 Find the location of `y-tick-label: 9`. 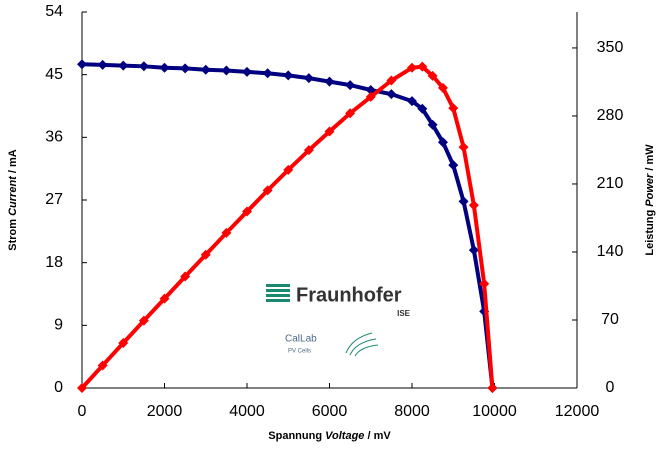

y-tick-label: 9 is located at coordinates (58, 325).